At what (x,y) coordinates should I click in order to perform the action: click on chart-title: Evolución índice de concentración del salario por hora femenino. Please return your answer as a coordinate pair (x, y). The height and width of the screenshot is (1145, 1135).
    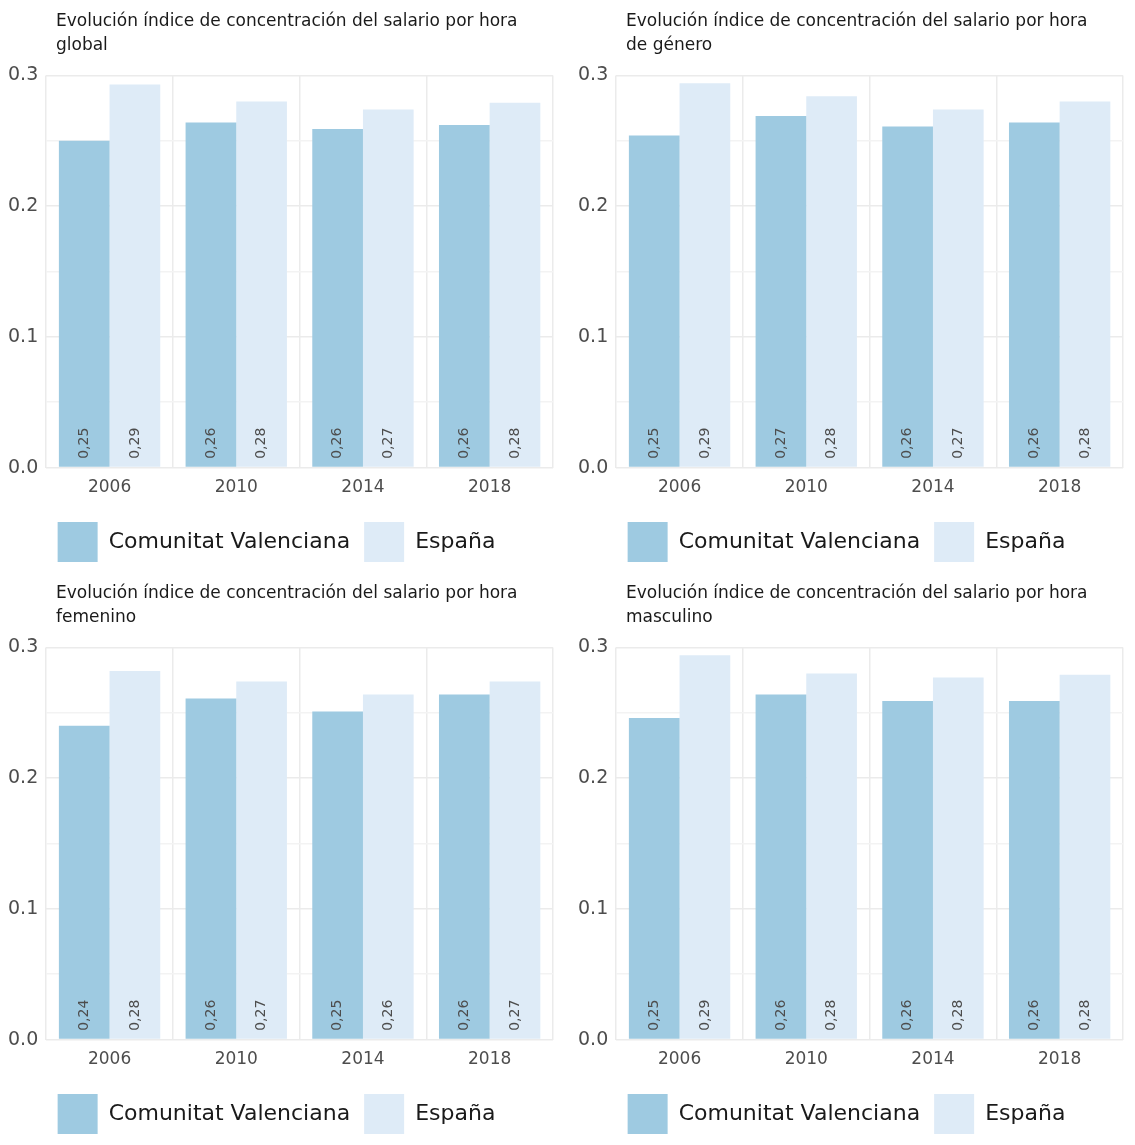
    Looking at the image, I should click on (287, 604).